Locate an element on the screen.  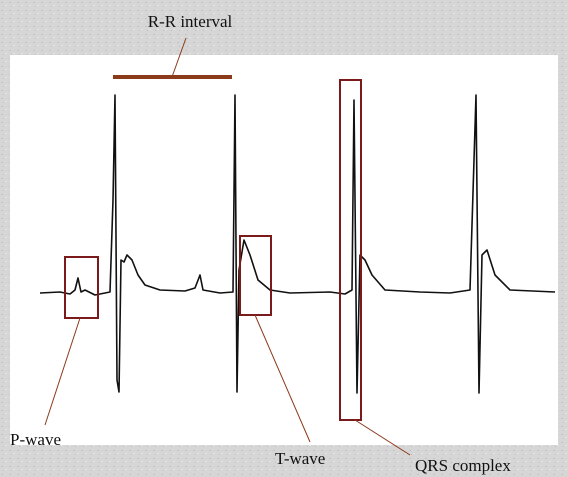
t-wave-label: T-wave is located at coordinates (300, 458).